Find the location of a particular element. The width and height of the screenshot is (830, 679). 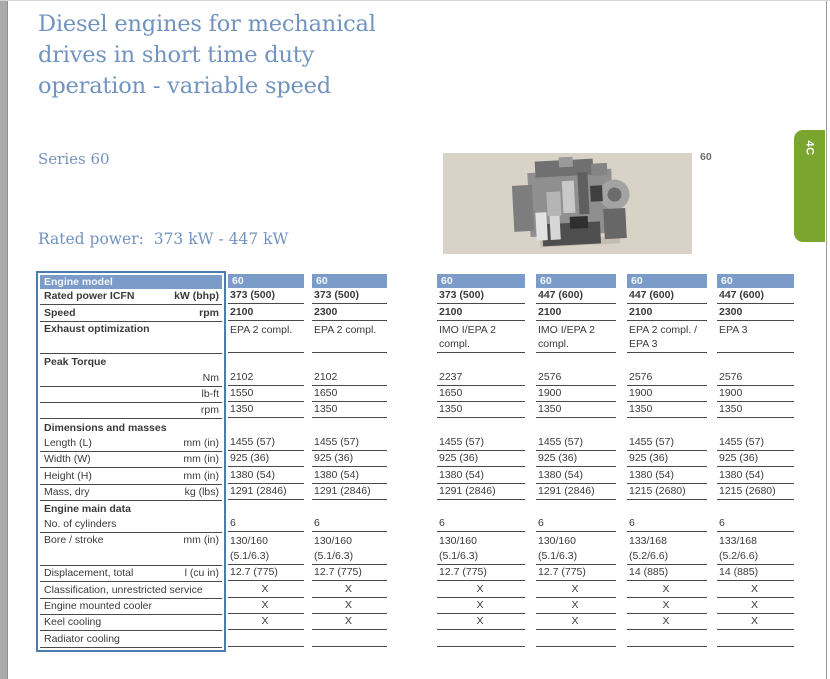

cell-value: 6 is located at coordinates (442, 523).